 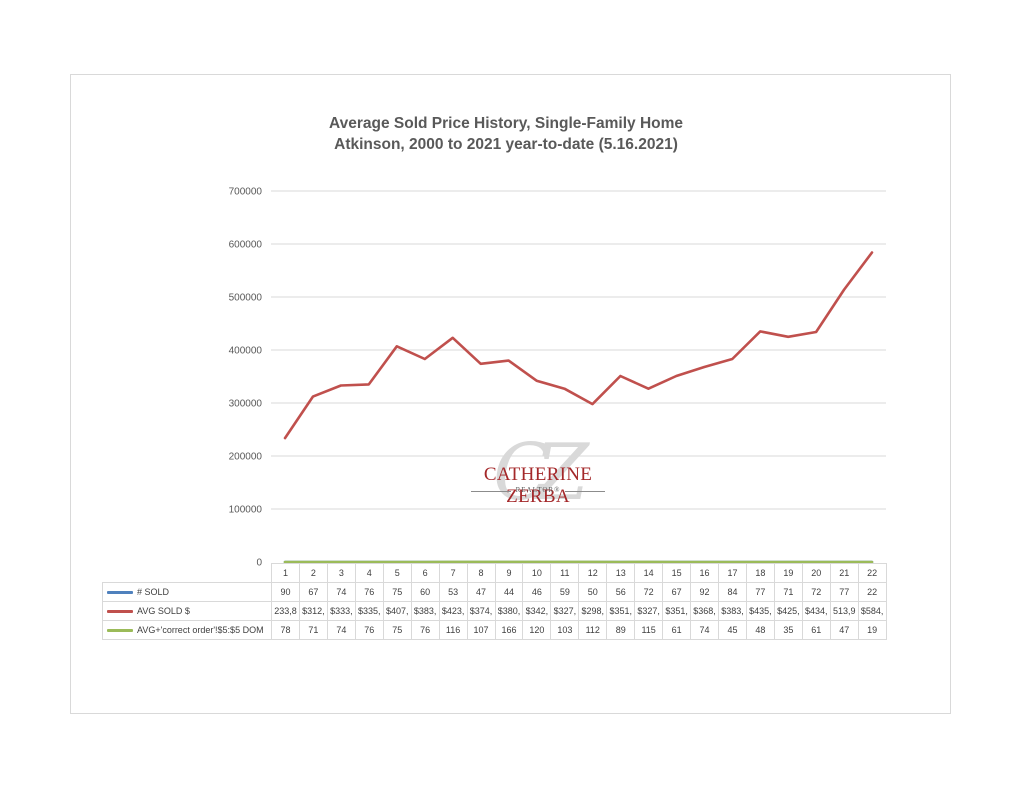 What do you see at coordinates (509, 573) in the screenshot?
I see `x-tick-label: 9` at bounding box center [509, 573].